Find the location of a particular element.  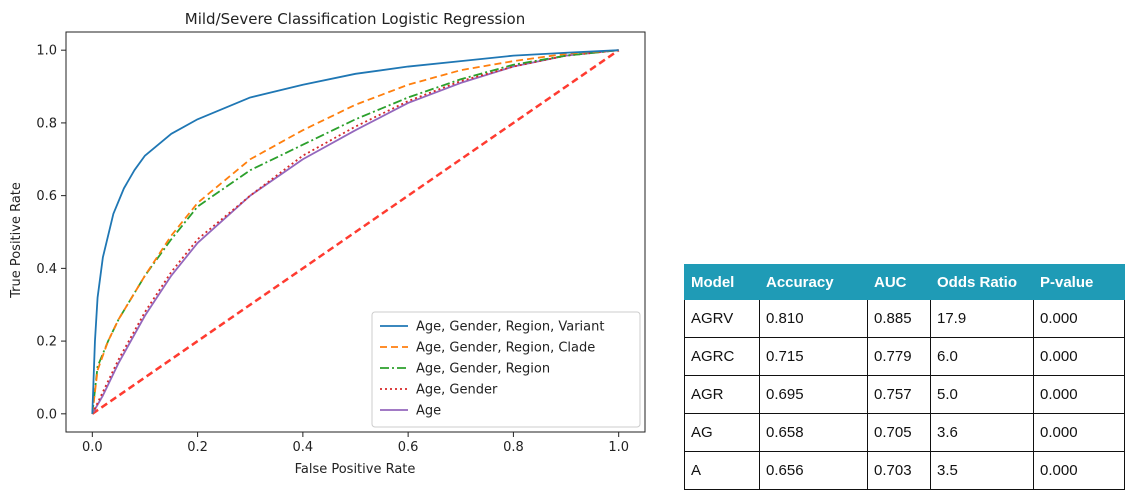

table-header-row: Model Accuracy AUC Odds Ratio P-value is located at coordinates (904, 282).